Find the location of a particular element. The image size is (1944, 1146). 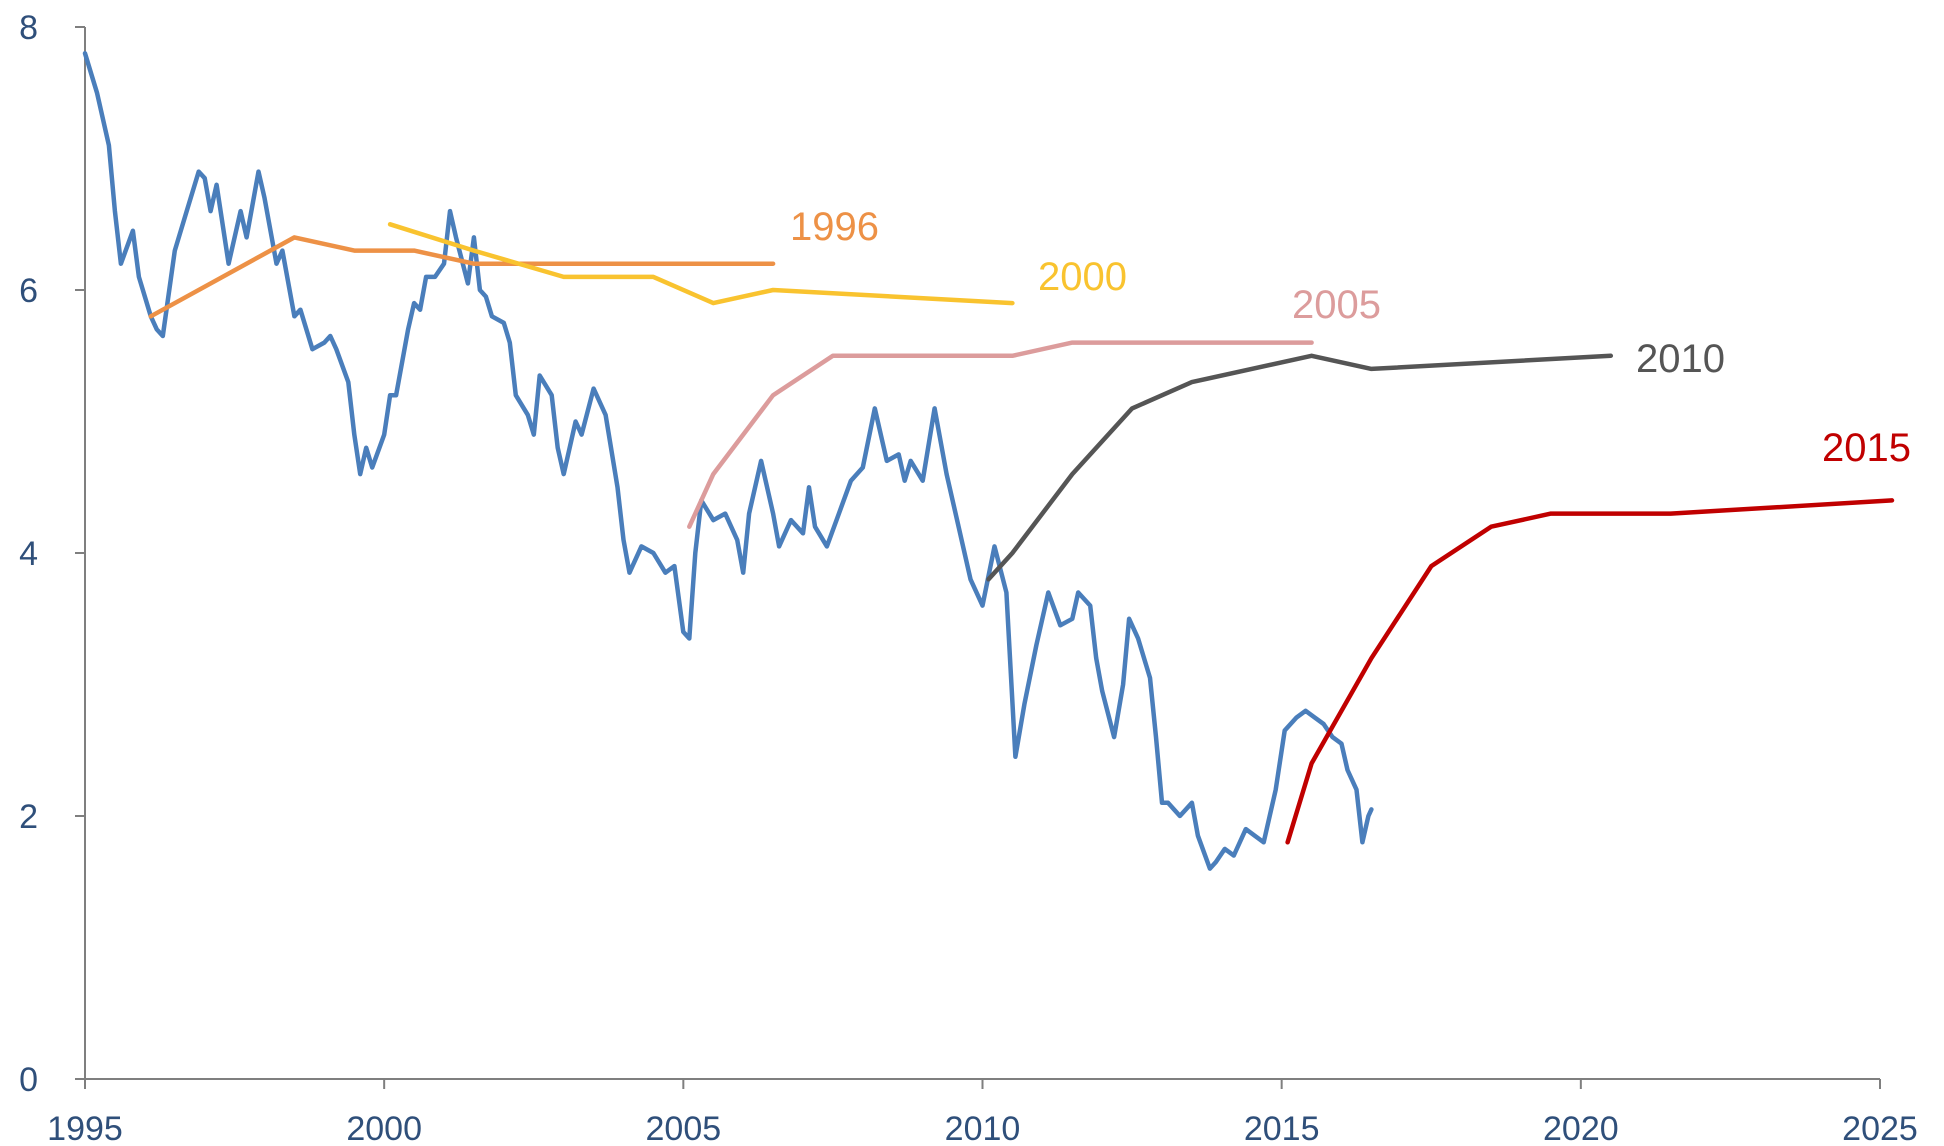

y-tick-label: 8 is located at coordinates (28, 28).